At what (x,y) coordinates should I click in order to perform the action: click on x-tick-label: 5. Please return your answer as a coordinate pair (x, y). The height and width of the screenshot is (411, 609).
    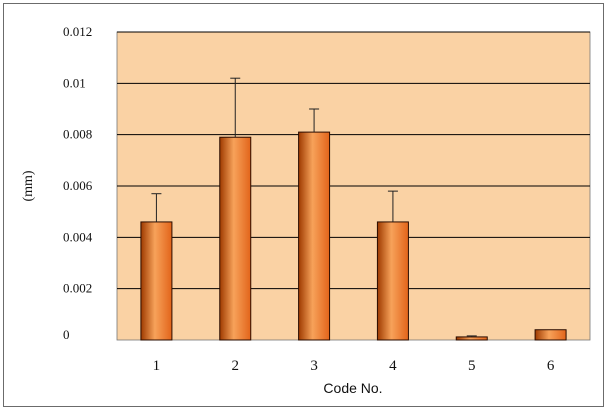
    Looking at the image, I should click on (472, 366).